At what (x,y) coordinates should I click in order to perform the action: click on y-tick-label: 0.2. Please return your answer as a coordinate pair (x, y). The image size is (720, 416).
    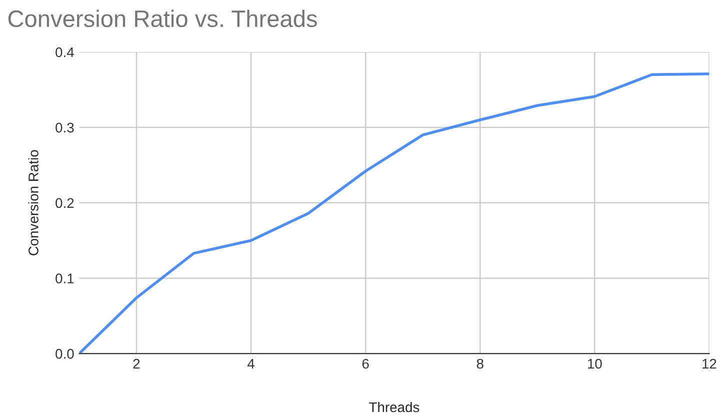
    Looking at the image, I should click on (65, 203).